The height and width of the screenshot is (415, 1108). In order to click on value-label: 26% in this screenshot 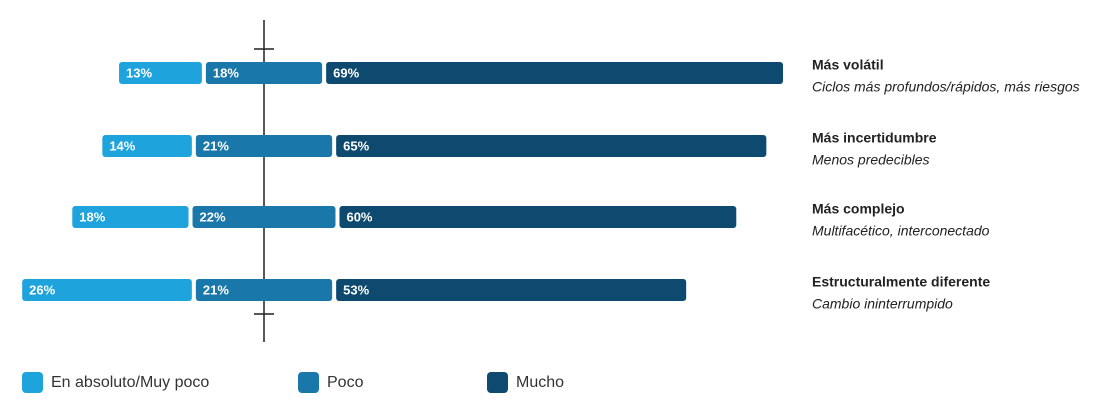, I will do `click(42, 289)`.